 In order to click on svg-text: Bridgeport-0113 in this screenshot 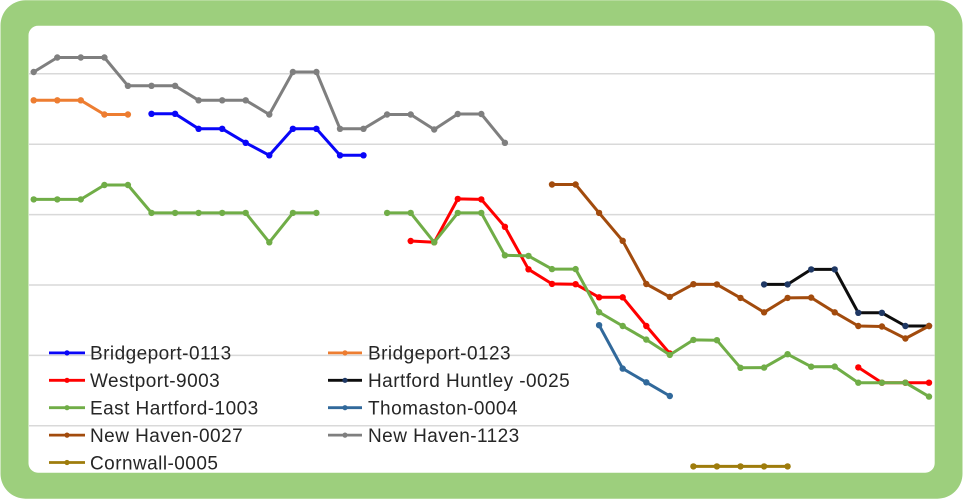, I will do `click(161, 354)`.